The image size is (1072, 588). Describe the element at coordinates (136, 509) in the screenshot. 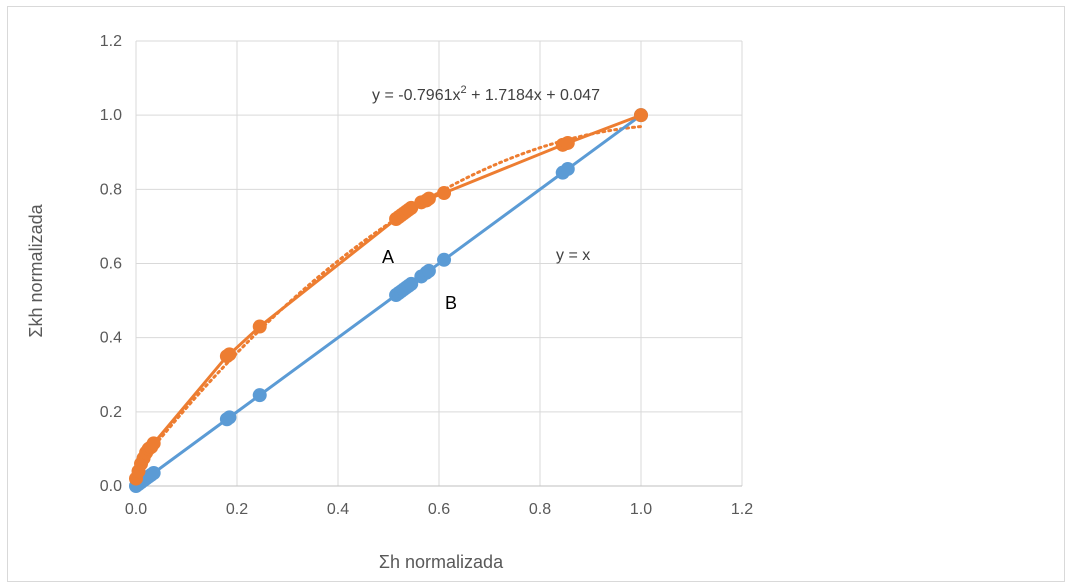

I see `x-tick-label: 0.0` at that location.